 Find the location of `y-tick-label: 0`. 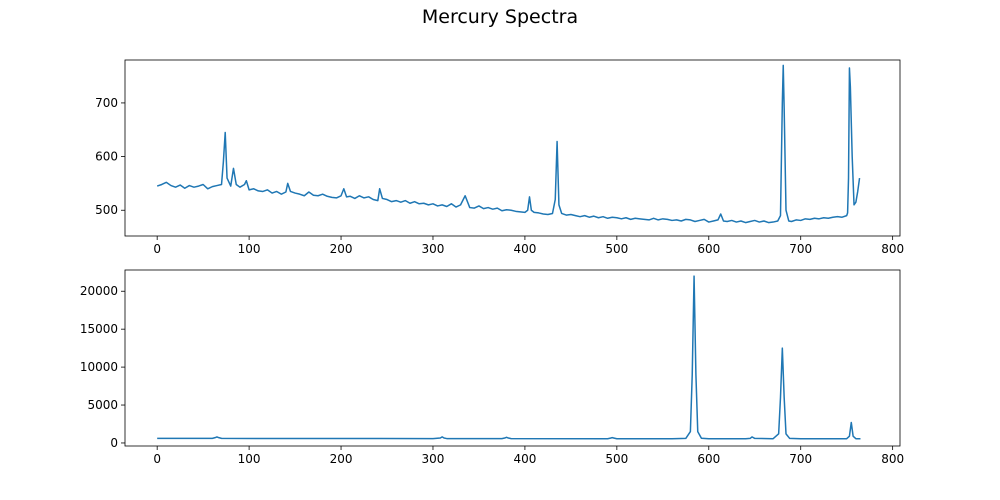

y-tick-label: 0 is located at coordinates (114, 443).